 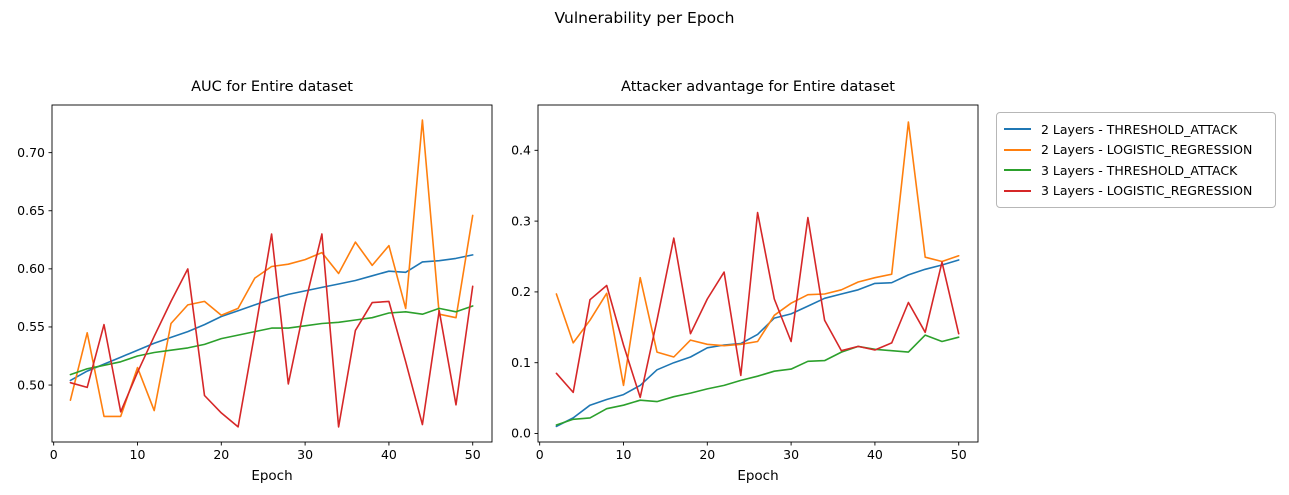 I want to click on legend-row: 3 Layers - LOGISTIC_REGRESSION, so click(x=1135, y=191).